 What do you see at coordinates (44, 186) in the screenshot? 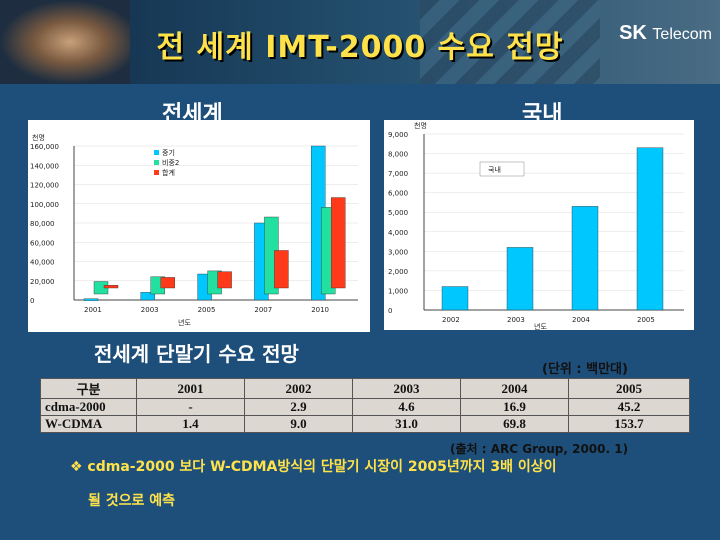
I see `y-tick-label: 120,000` at bounding box center [44, 186].